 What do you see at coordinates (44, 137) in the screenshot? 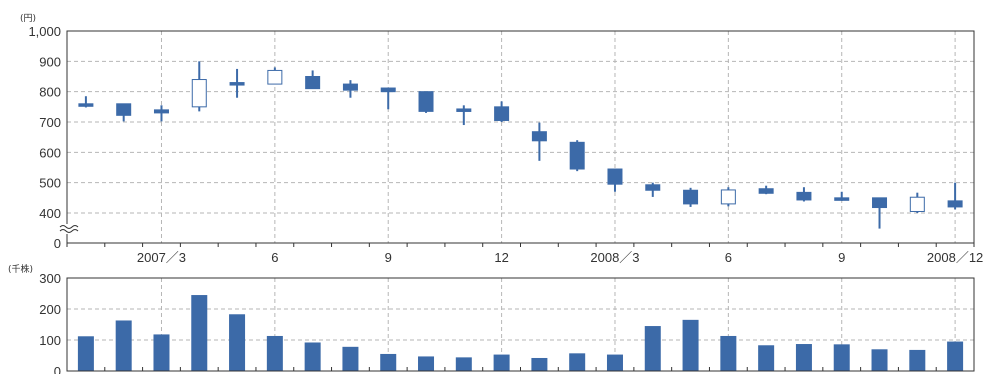
I see `price-y-ticks: 1,000 900 800 700 600 500 400 0` at bounding box center [44, 137].